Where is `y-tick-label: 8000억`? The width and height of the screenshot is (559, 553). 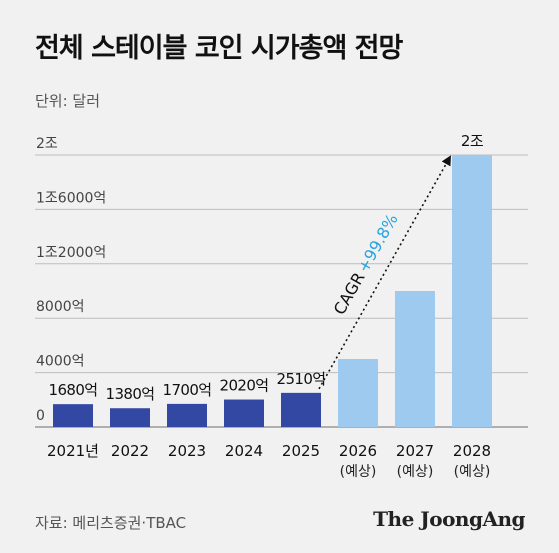 y-tick-label: 8000억 is located at coordinates (60, 307).